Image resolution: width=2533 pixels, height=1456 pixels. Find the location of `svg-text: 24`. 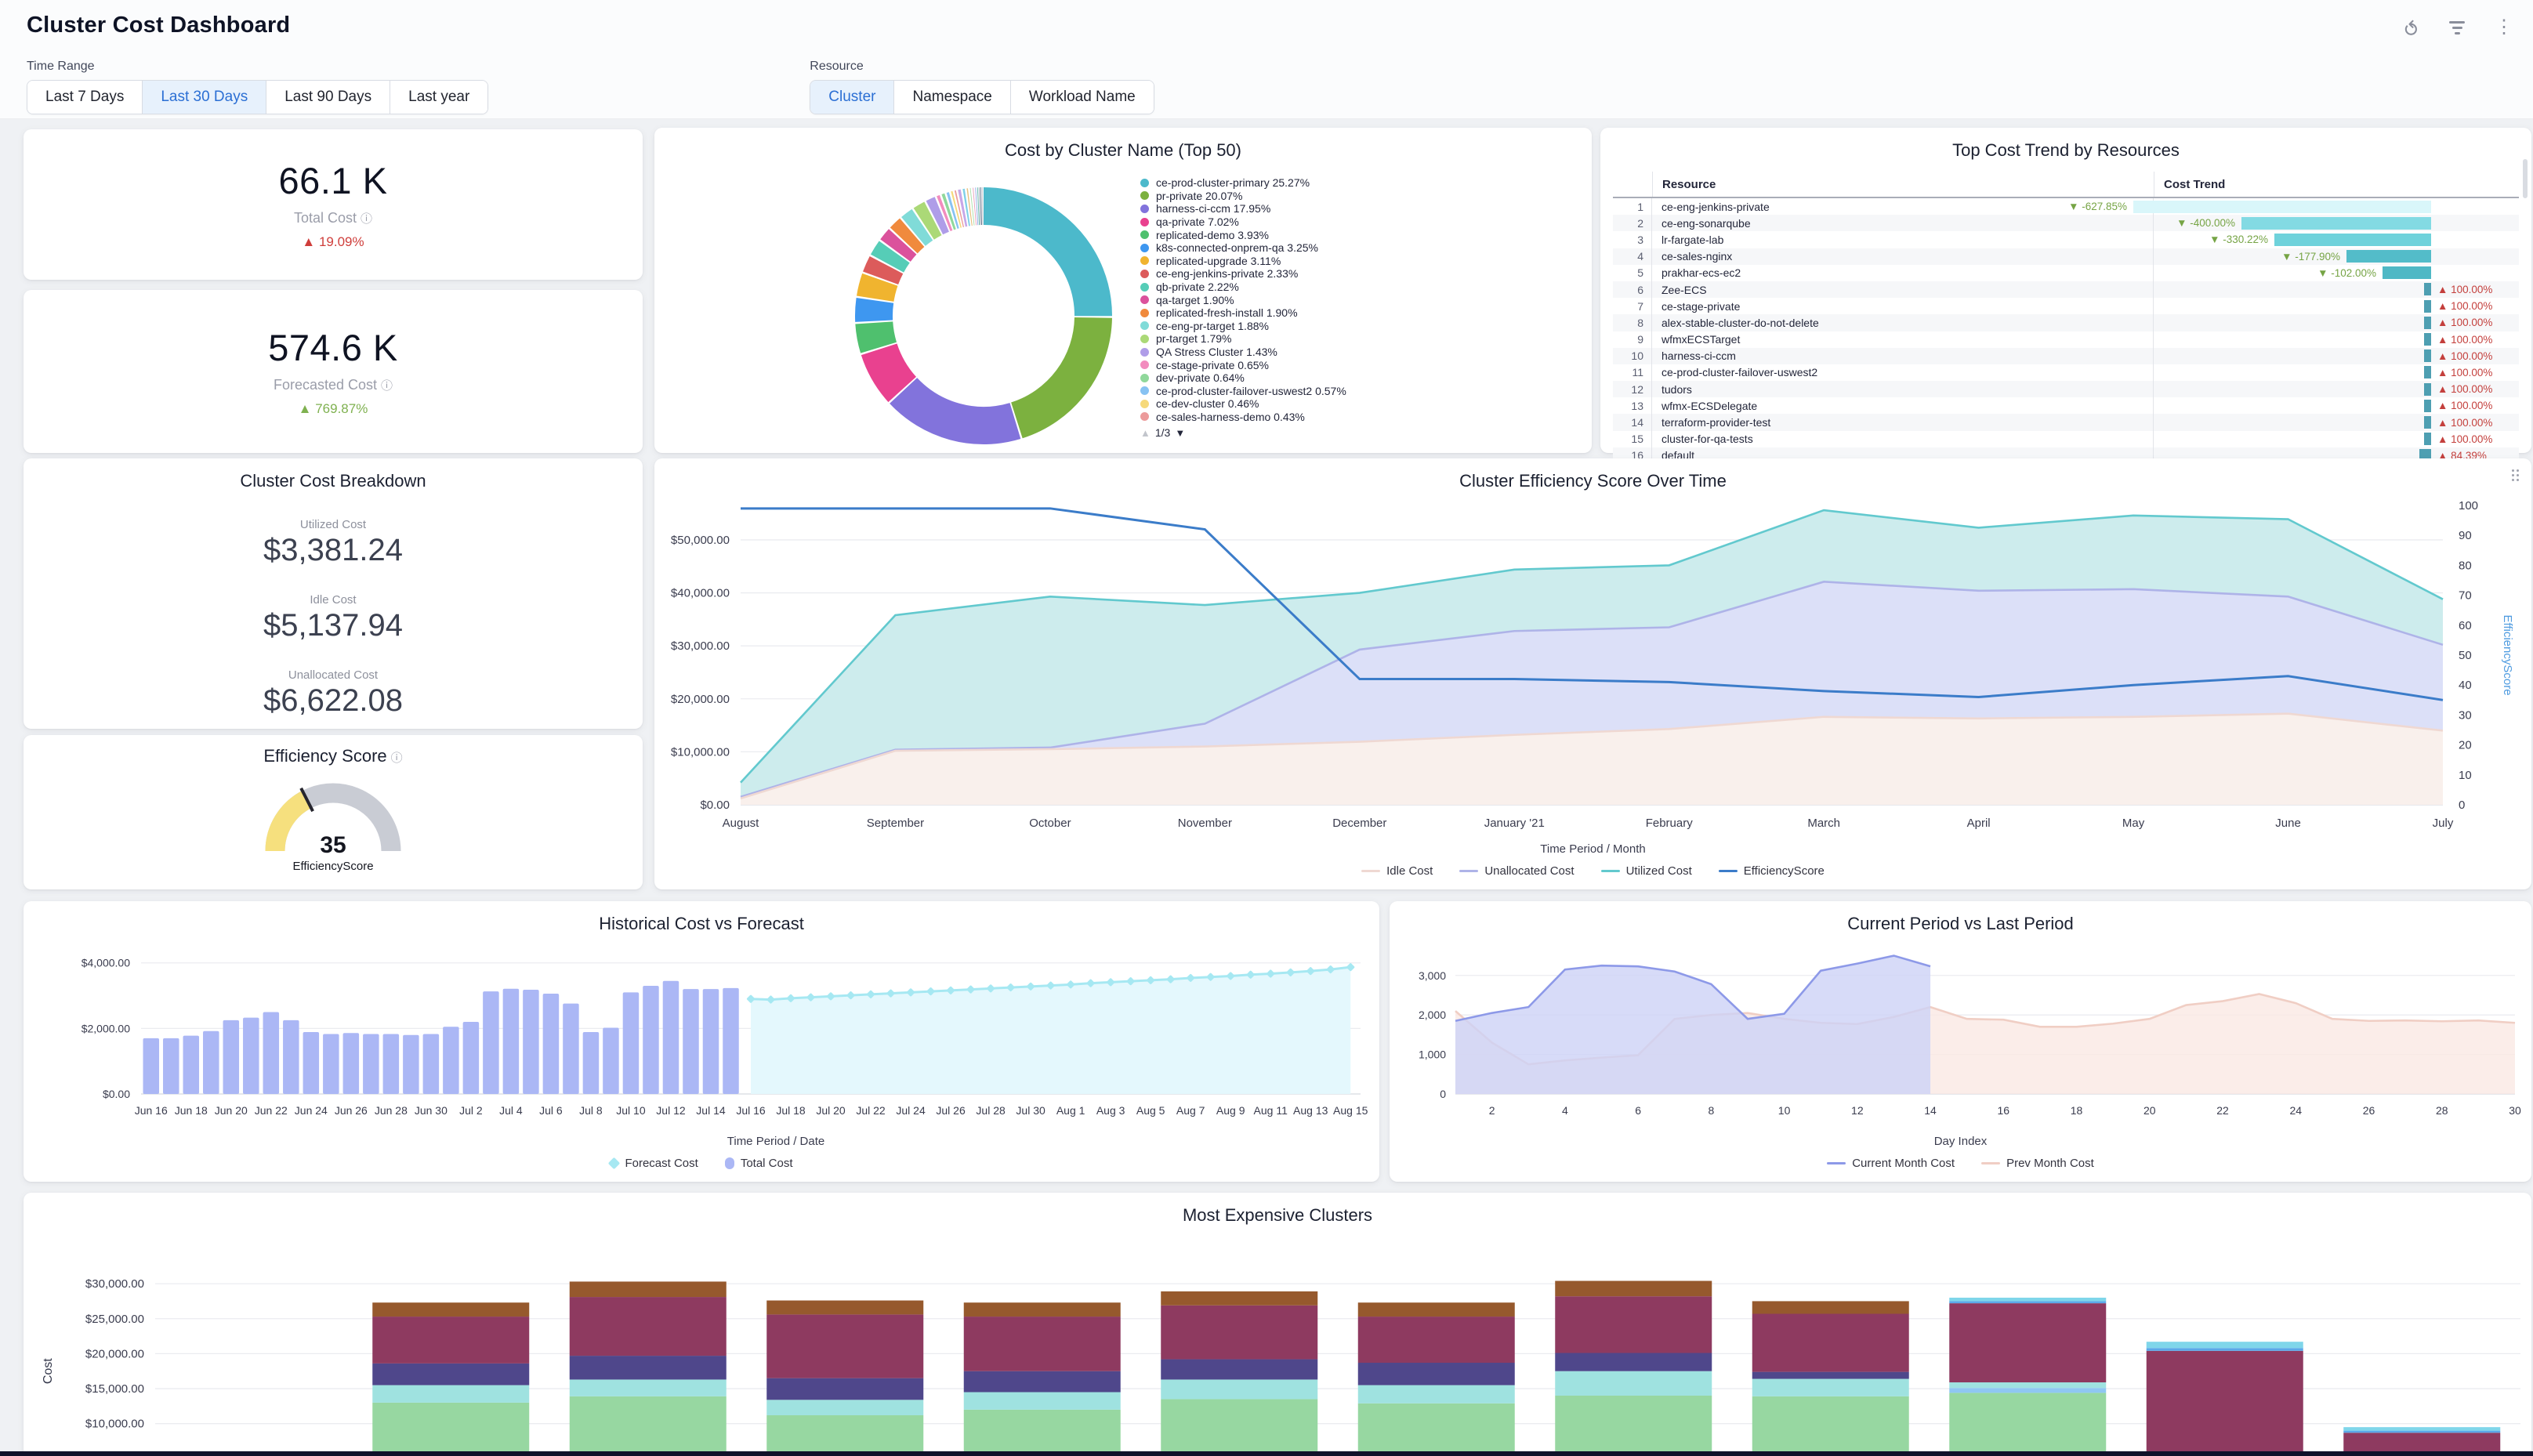

svg-text: 24 is located at coordinates (2295, 1110).